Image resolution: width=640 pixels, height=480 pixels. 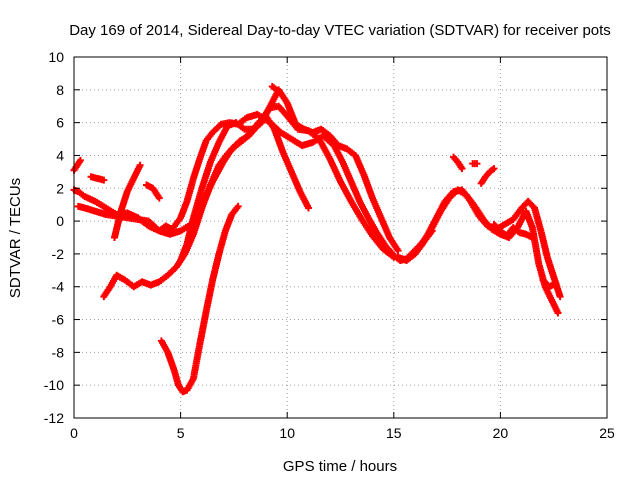 I want to click on x-tick-label: 15, so click(x=394, y=433).